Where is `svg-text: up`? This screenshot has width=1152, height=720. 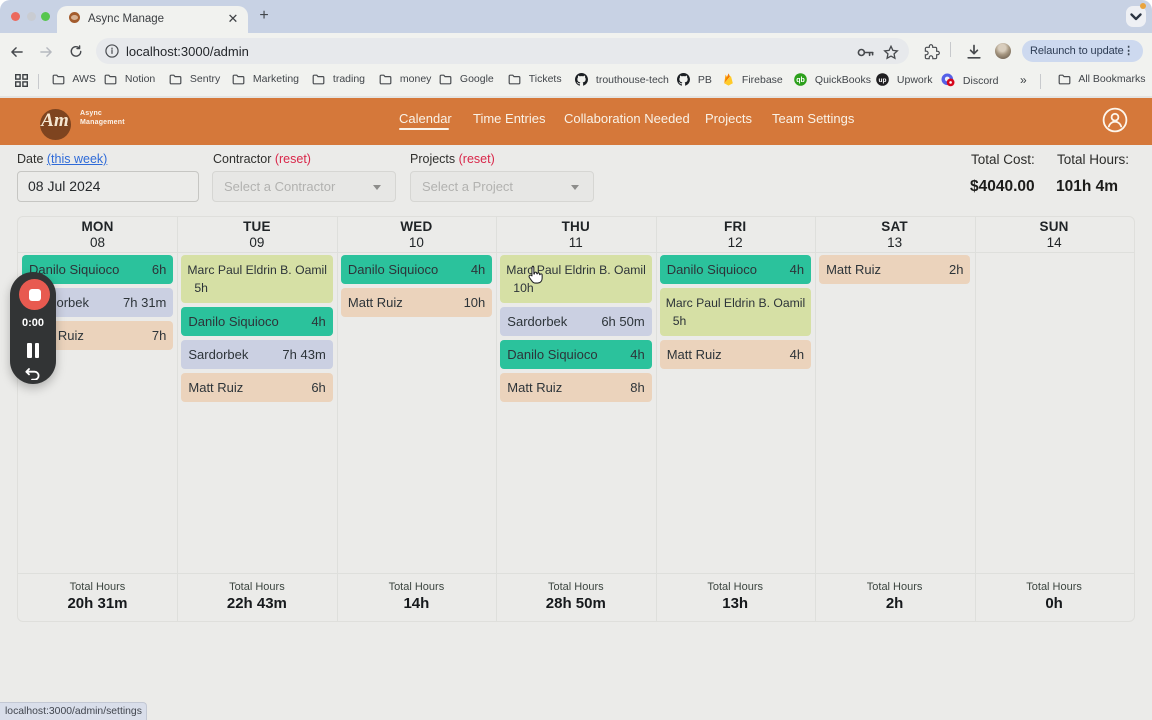
svg-text: up is located at coordinates (883, 80).